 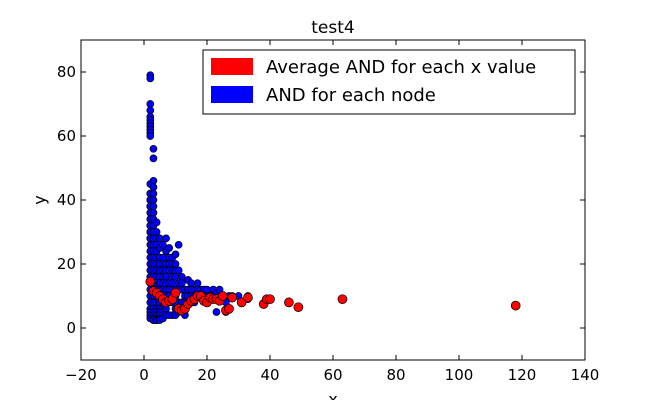 What do you see at coordinates (351, 95) in the screenshot?
I see `legend-entry-label: AND for each node` at bounding box center [351, 95].